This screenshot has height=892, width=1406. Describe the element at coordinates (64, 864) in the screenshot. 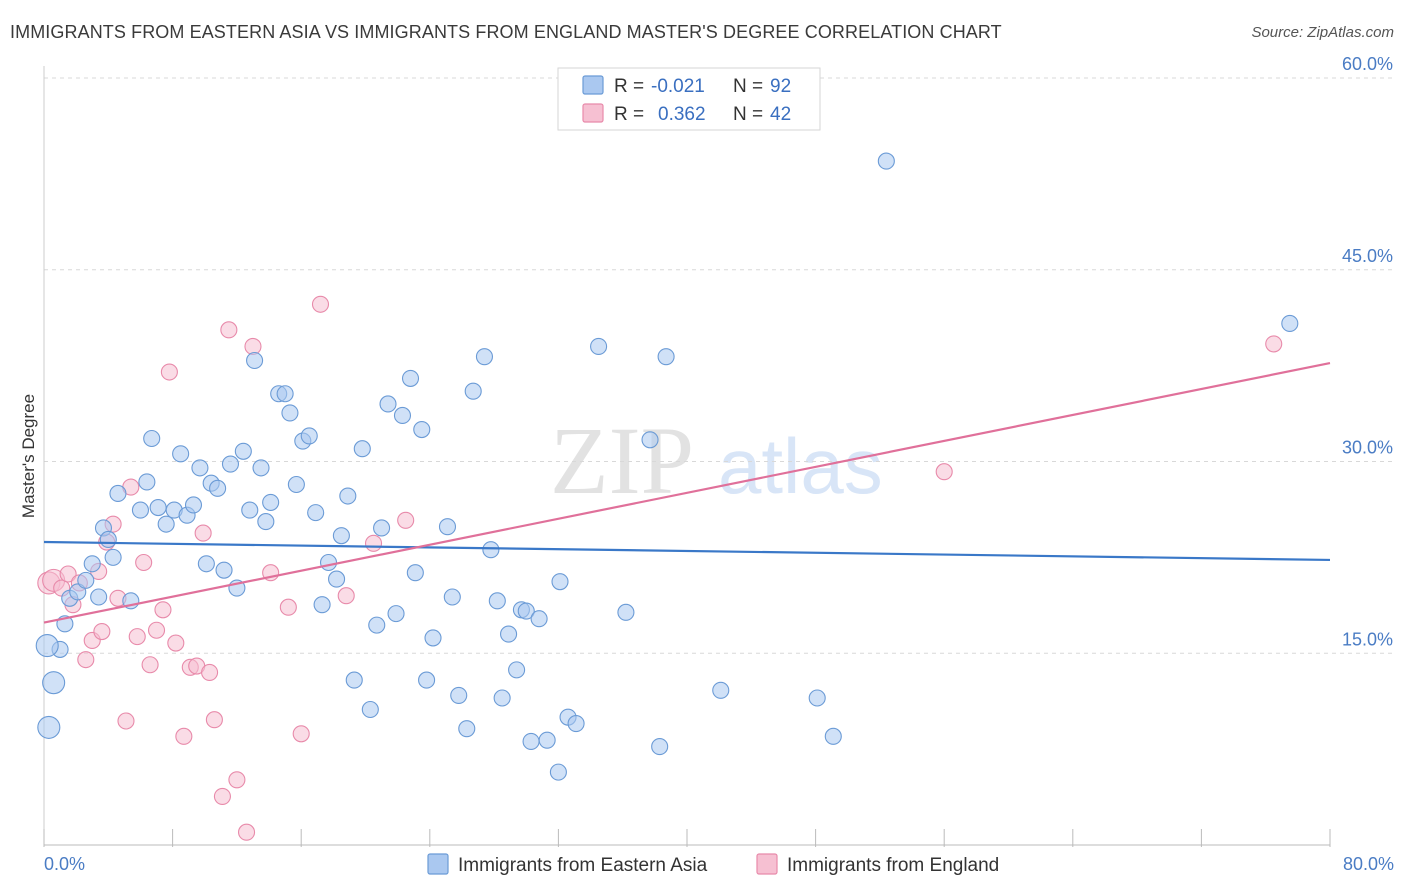

I see `x-tick-label-min: 0.0%` at that location.